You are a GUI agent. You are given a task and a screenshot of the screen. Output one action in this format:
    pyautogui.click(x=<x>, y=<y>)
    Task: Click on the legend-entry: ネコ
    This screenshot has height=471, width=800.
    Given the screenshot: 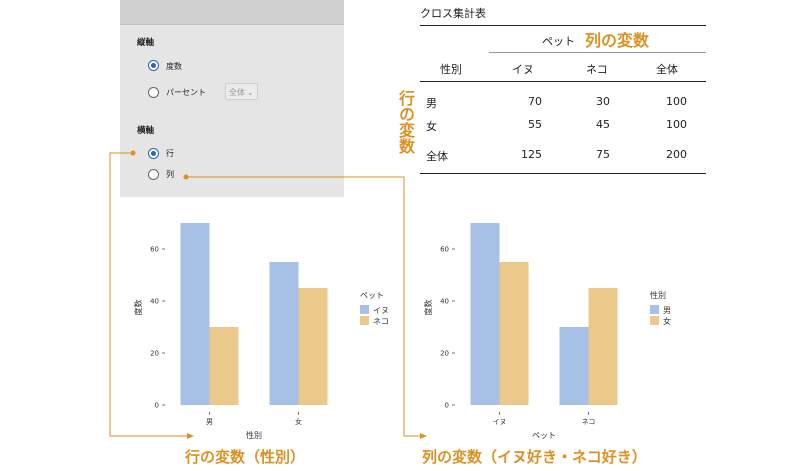 What is the action you would take?
    pyautogui.click(x=381, y=321)
    